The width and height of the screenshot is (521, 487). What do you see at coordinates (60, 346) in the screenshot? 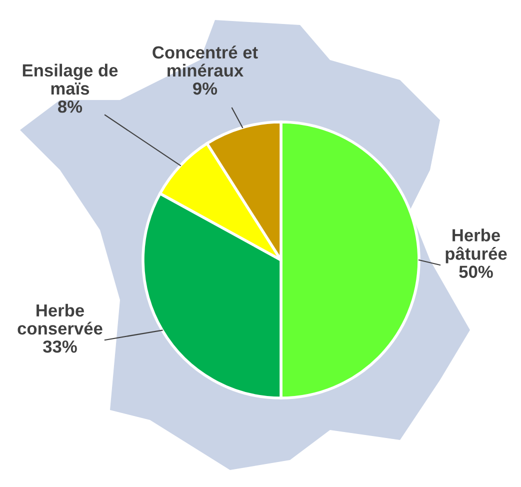
I see `data-label: 33%` at bounding box center [60, 346].